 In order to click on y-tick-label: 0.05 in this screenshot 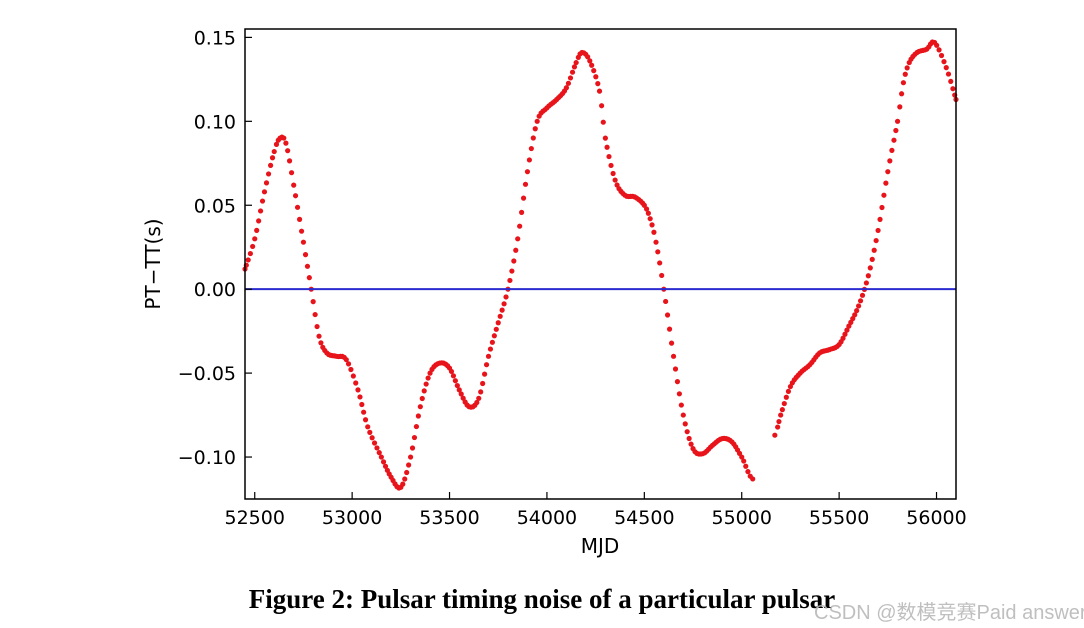, I will do `click(215, 206)`.